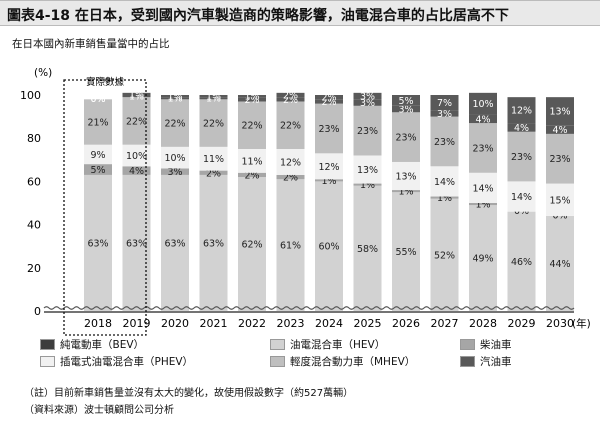 The height and width of the screenshot is (426, 600). Describe the element at coordinates (34, 181) in the screenshot. I see `y-tick-label-60: 60` at that location.